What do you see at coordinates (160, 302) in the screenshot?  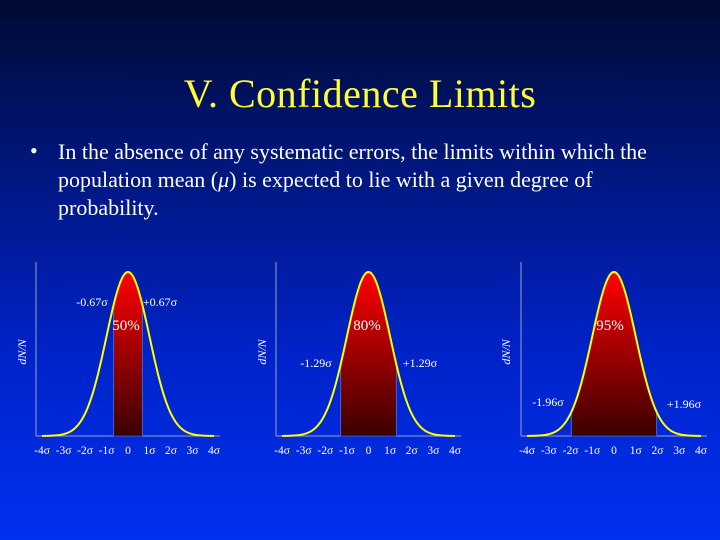 I see `upper-limit-label: +0.67σ` at bounding box center [160, 302].